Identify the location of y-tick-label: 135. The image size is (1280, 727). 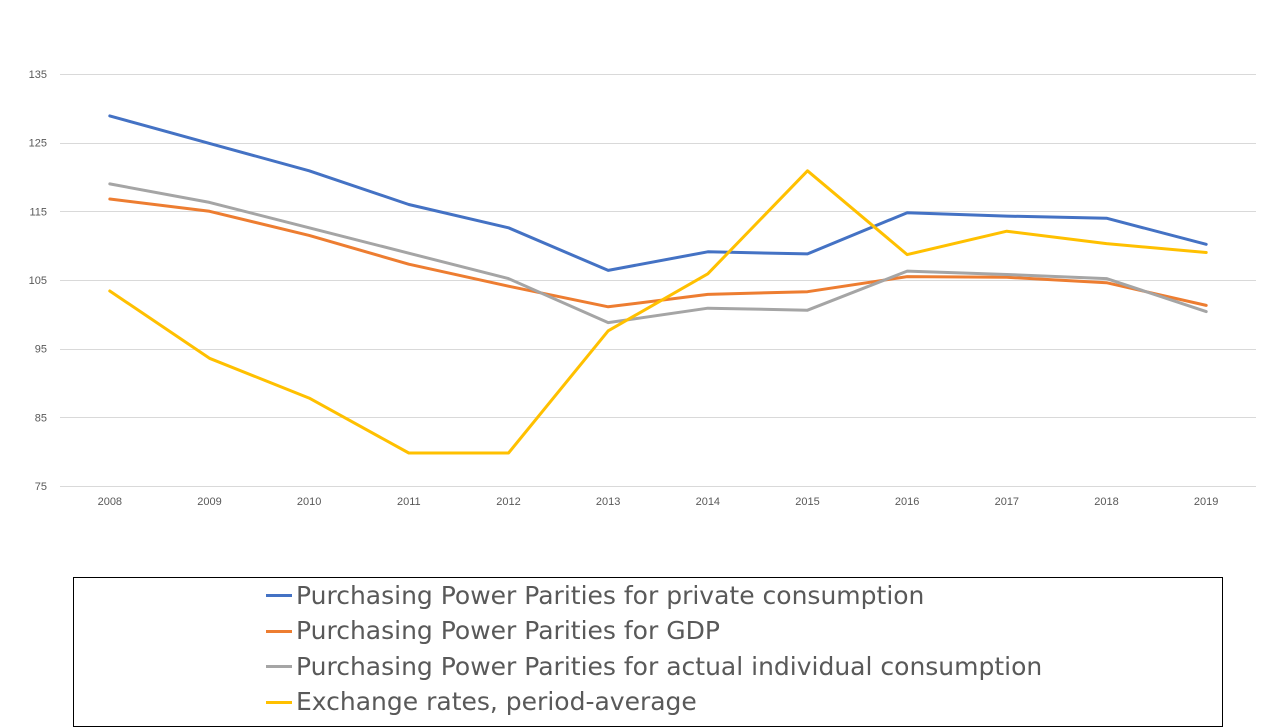
(38, 75).